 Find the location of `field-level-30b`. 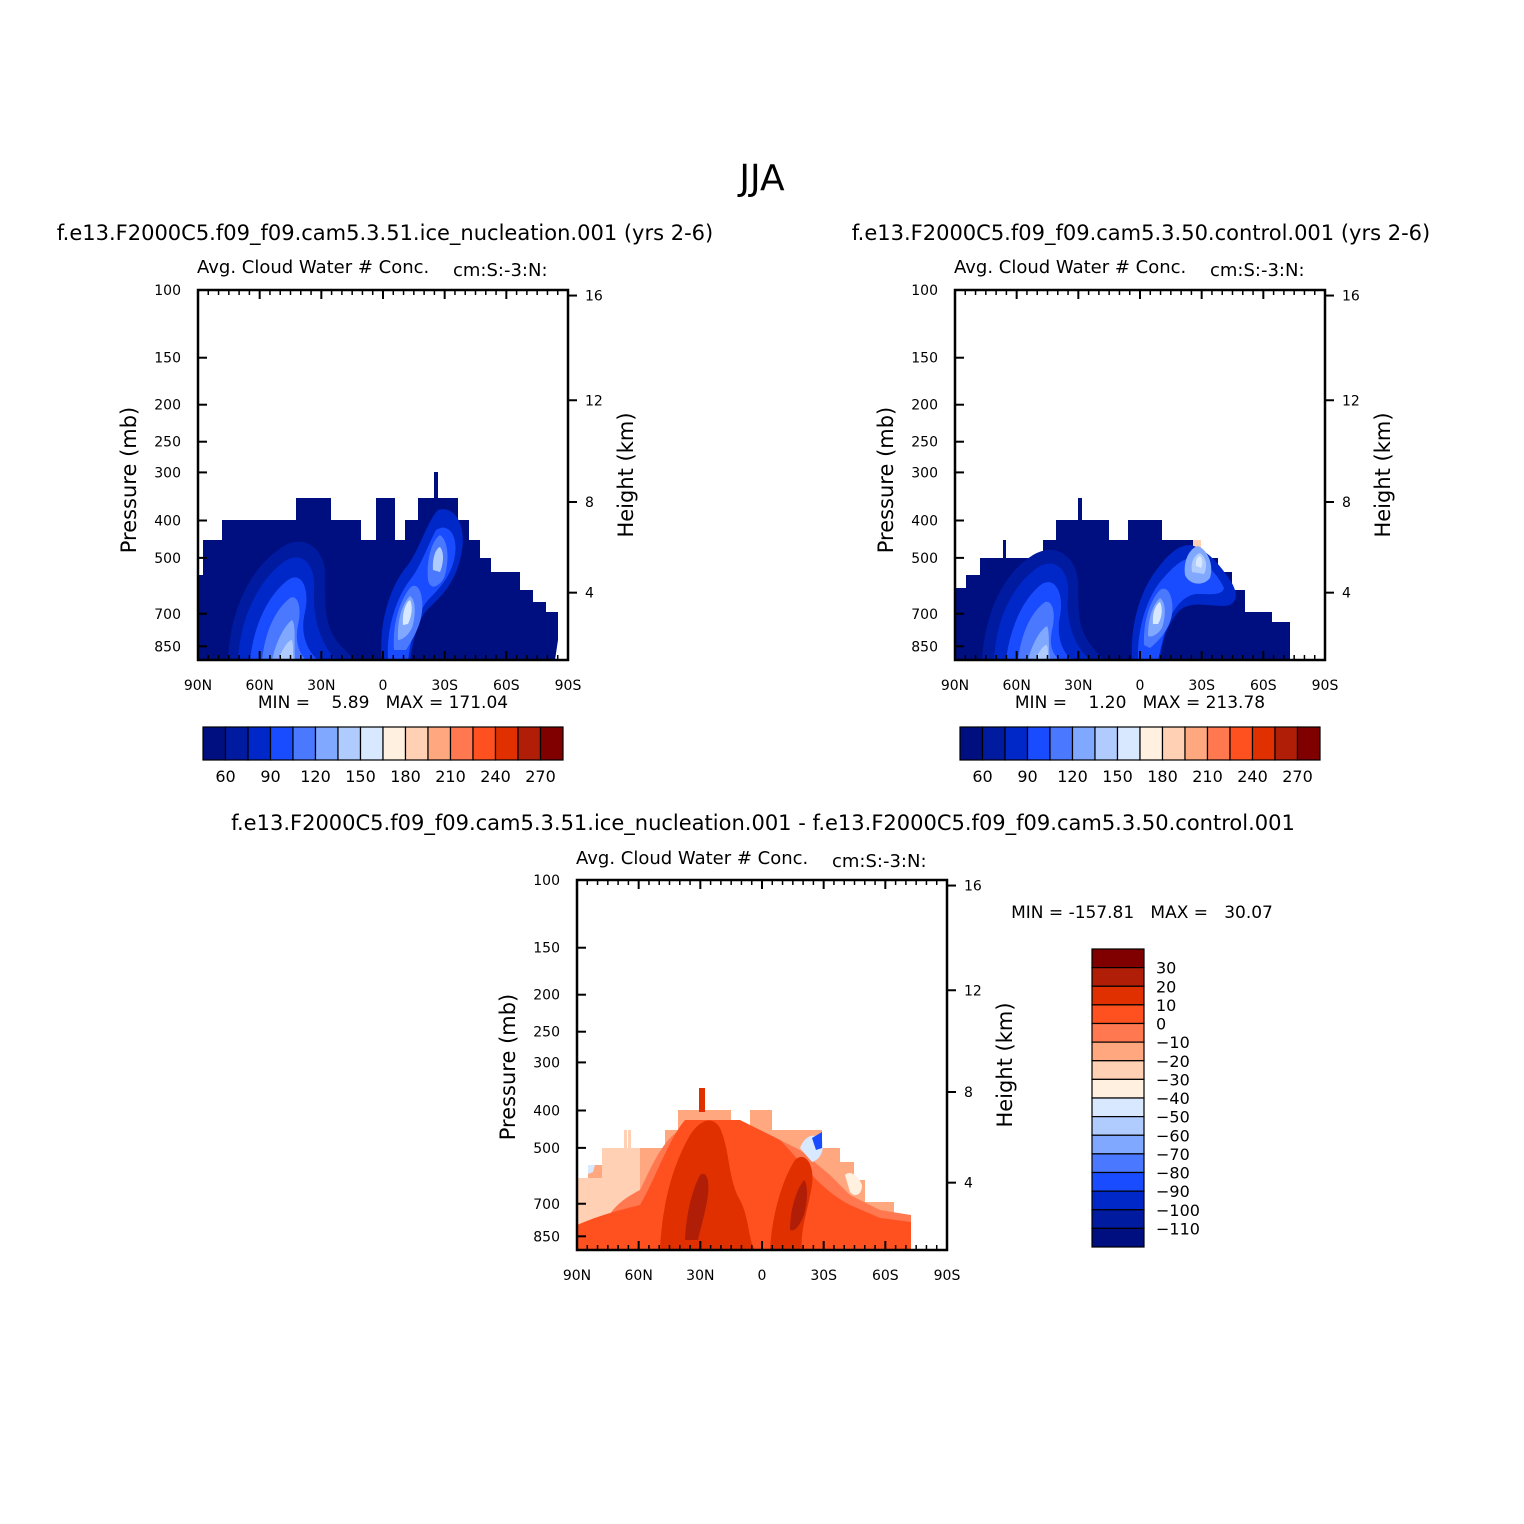

field-level-30b is located at coordinates (798, 1205).